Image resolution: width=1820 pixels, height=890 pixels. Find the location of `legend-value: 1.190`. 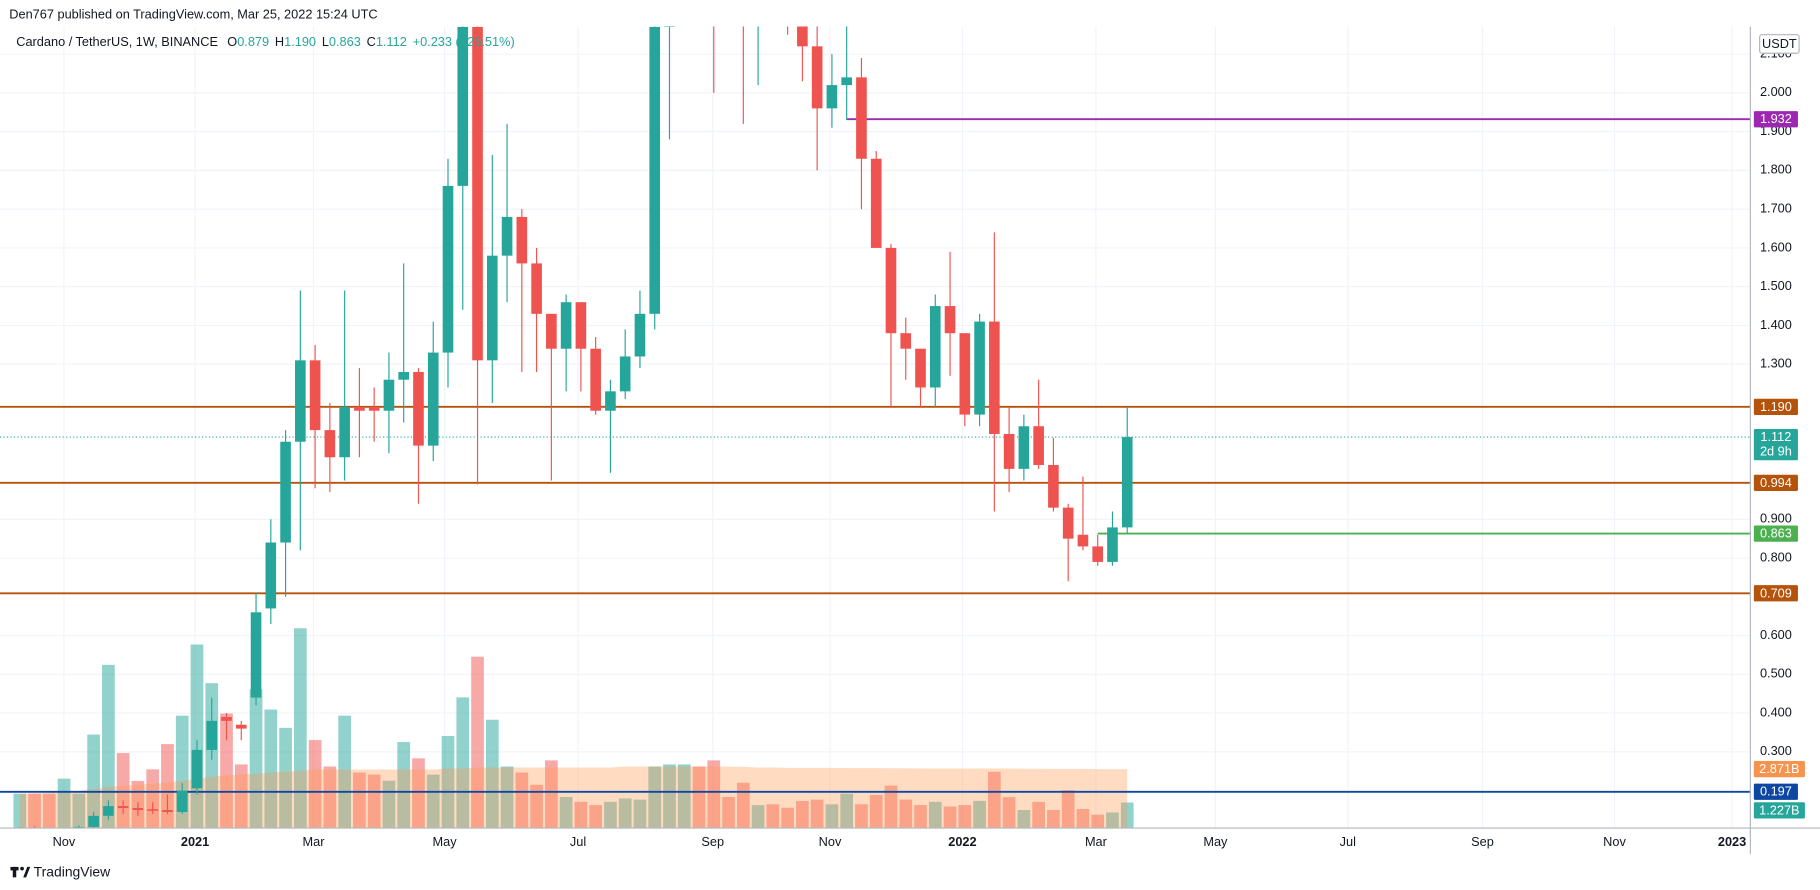

legend-value: 1.190 is located at coordinates (300, 41).